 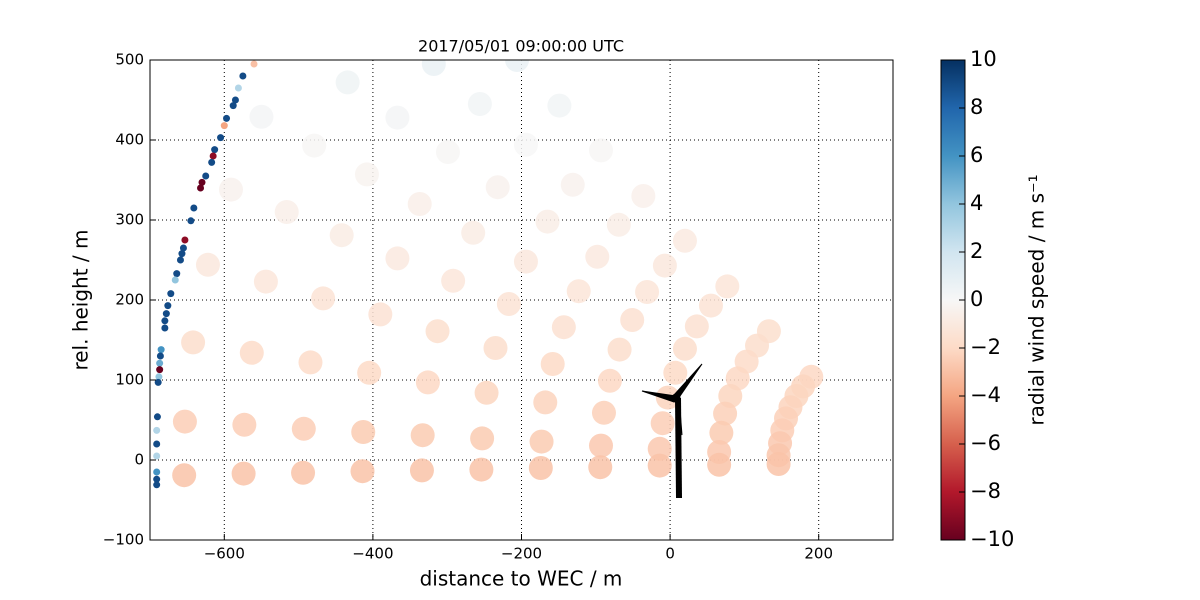 What do you see at coordinates (129, 380) in the screenshot?
I see `y-tick-label: 100` at bounding box center [129, 380].